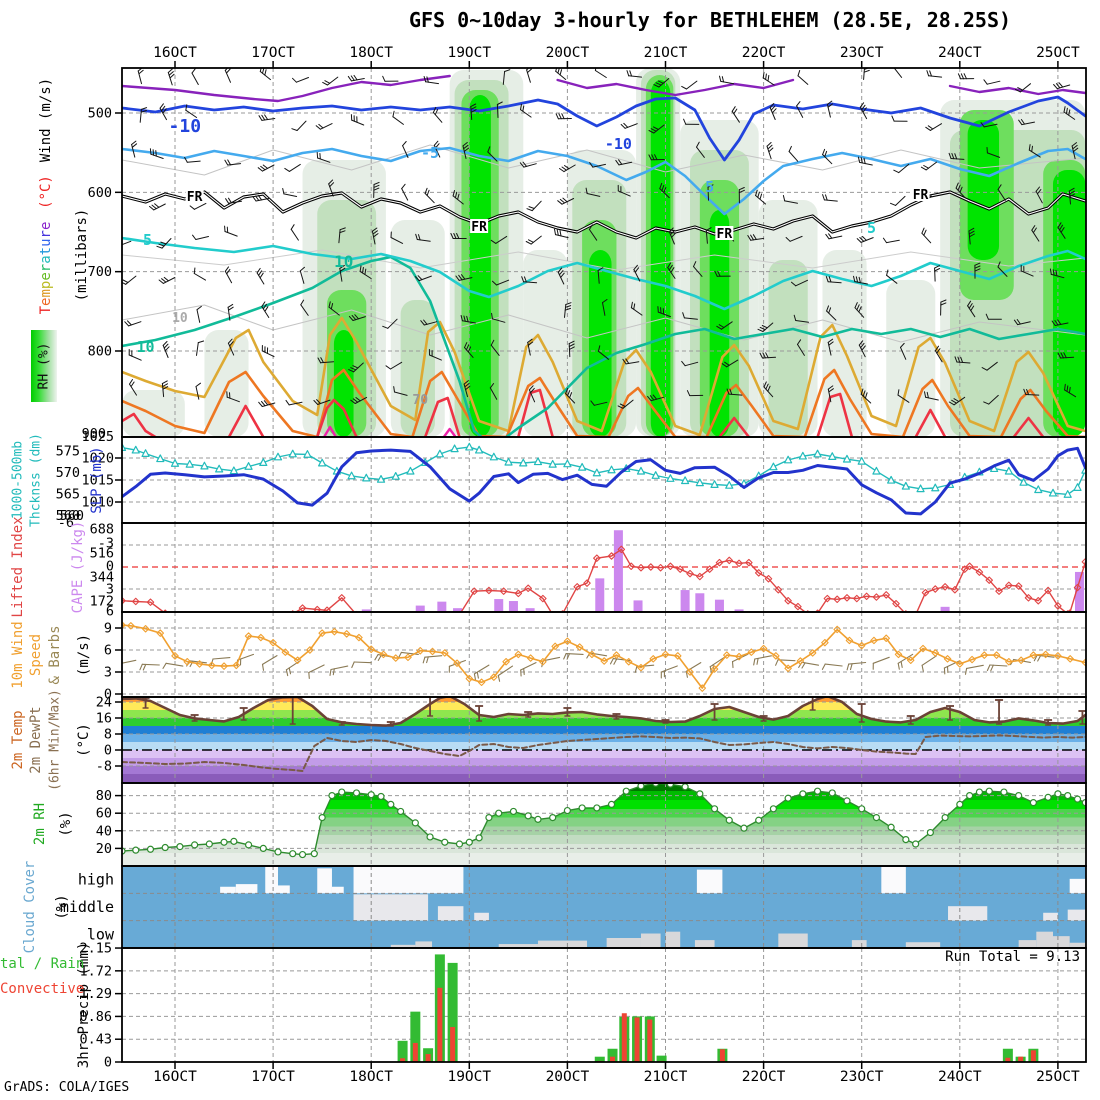 The height and width of the screenshot is (1100, 1100). What do you see at coordinates (106, 544) in the screenshot?
I see `svg-text: -3` at bounding box center [106, 544].